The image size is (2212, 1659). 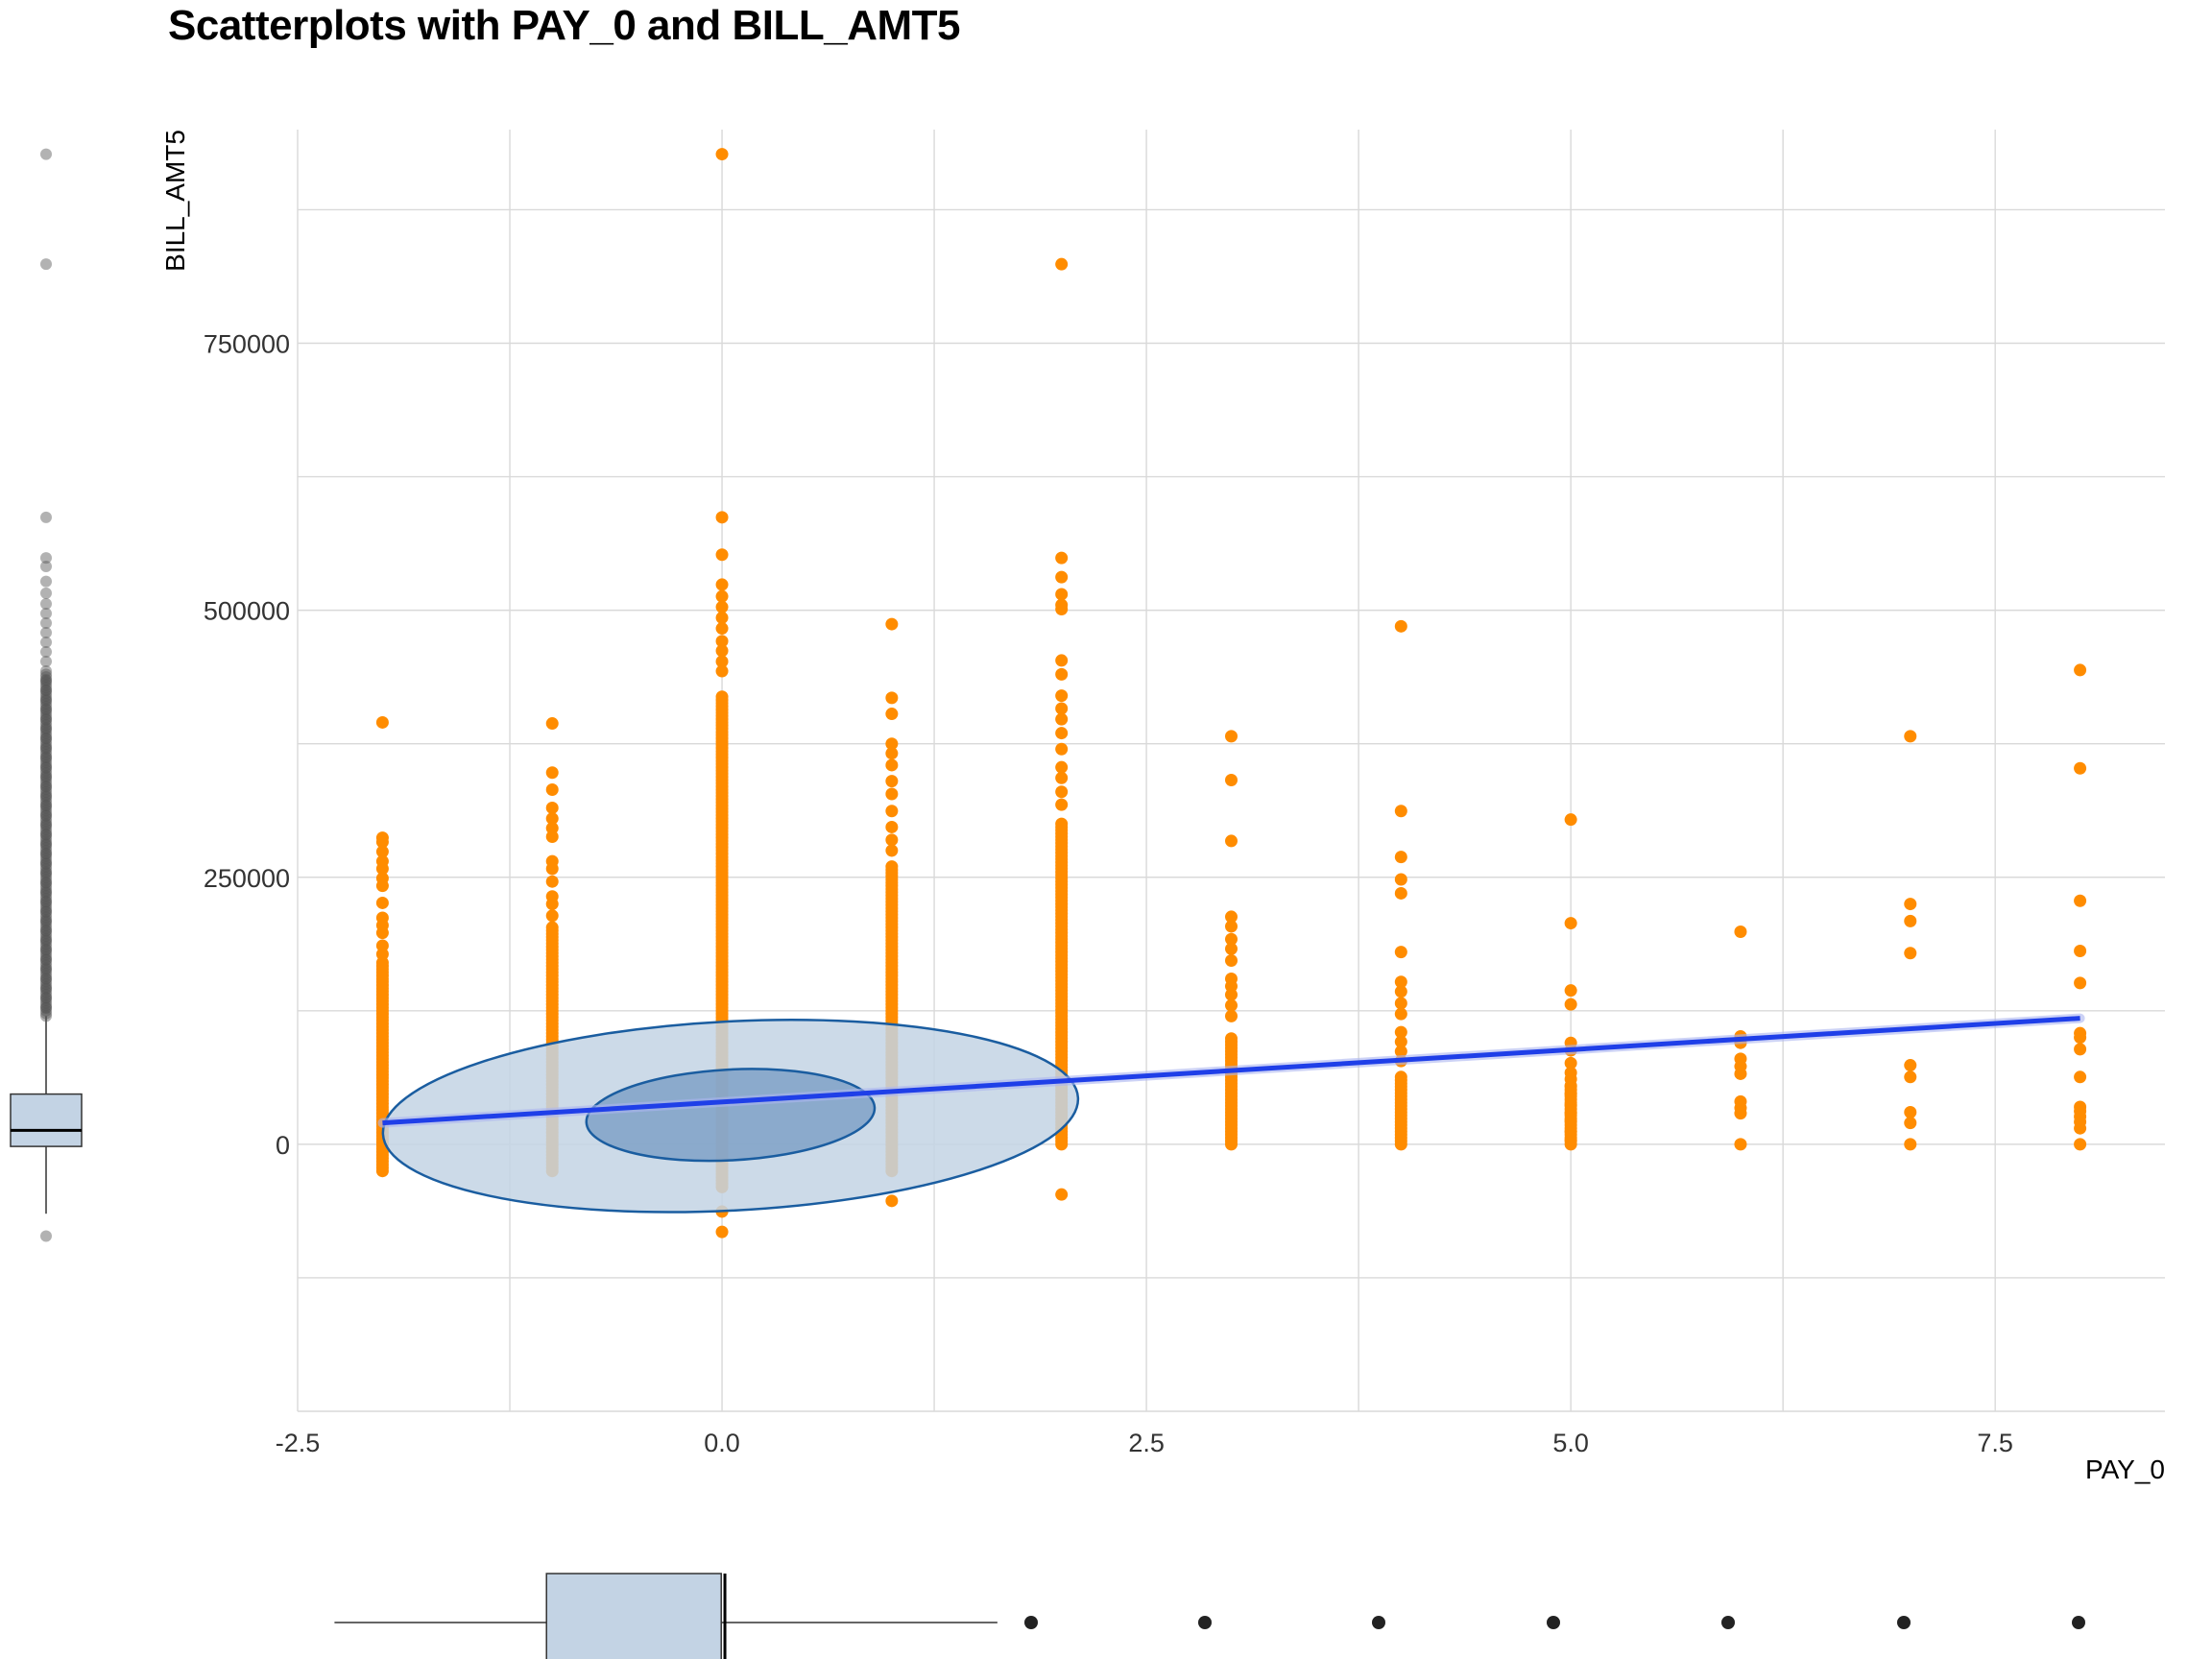 What do you see at coordinates (247, 344) in the screenshot?
I see `y-tick-label: 750000` at bounding box center [247, 344].